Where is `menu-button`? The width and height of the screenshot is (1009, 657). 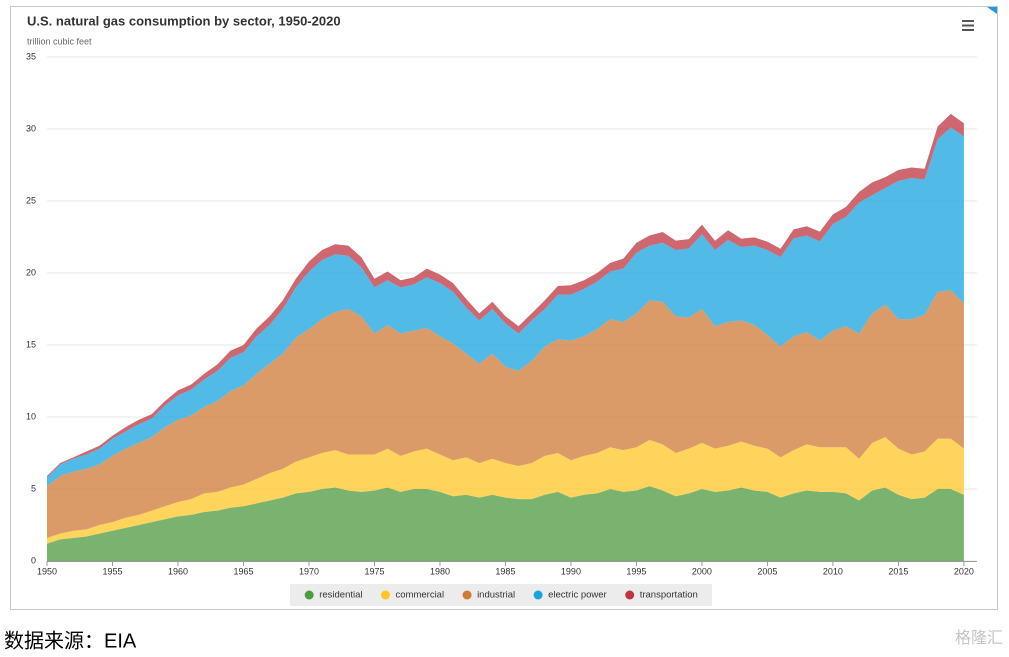
menu-button is located at coordinates (968, 26).